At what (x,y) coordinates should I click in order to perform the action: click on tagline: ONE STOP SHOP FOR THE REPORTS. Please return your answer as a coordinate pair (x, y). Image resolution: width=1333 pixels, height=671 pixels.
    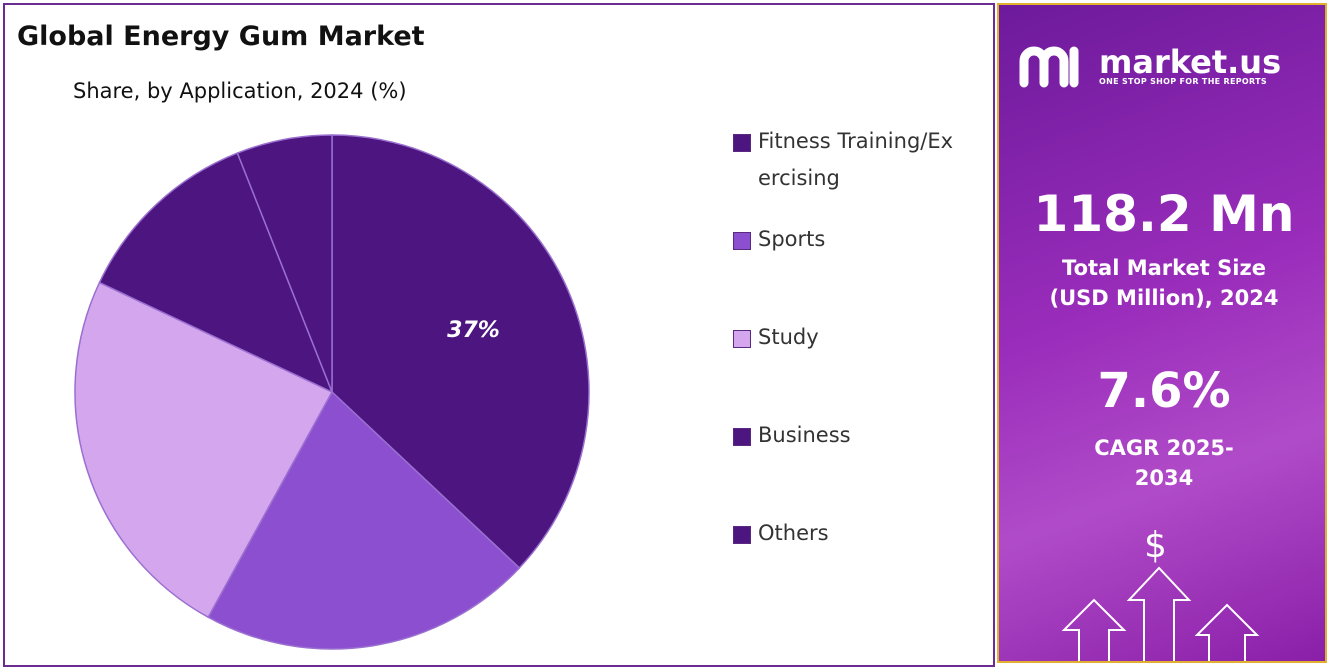
    Looking at the image, I should click on (1183, 81).